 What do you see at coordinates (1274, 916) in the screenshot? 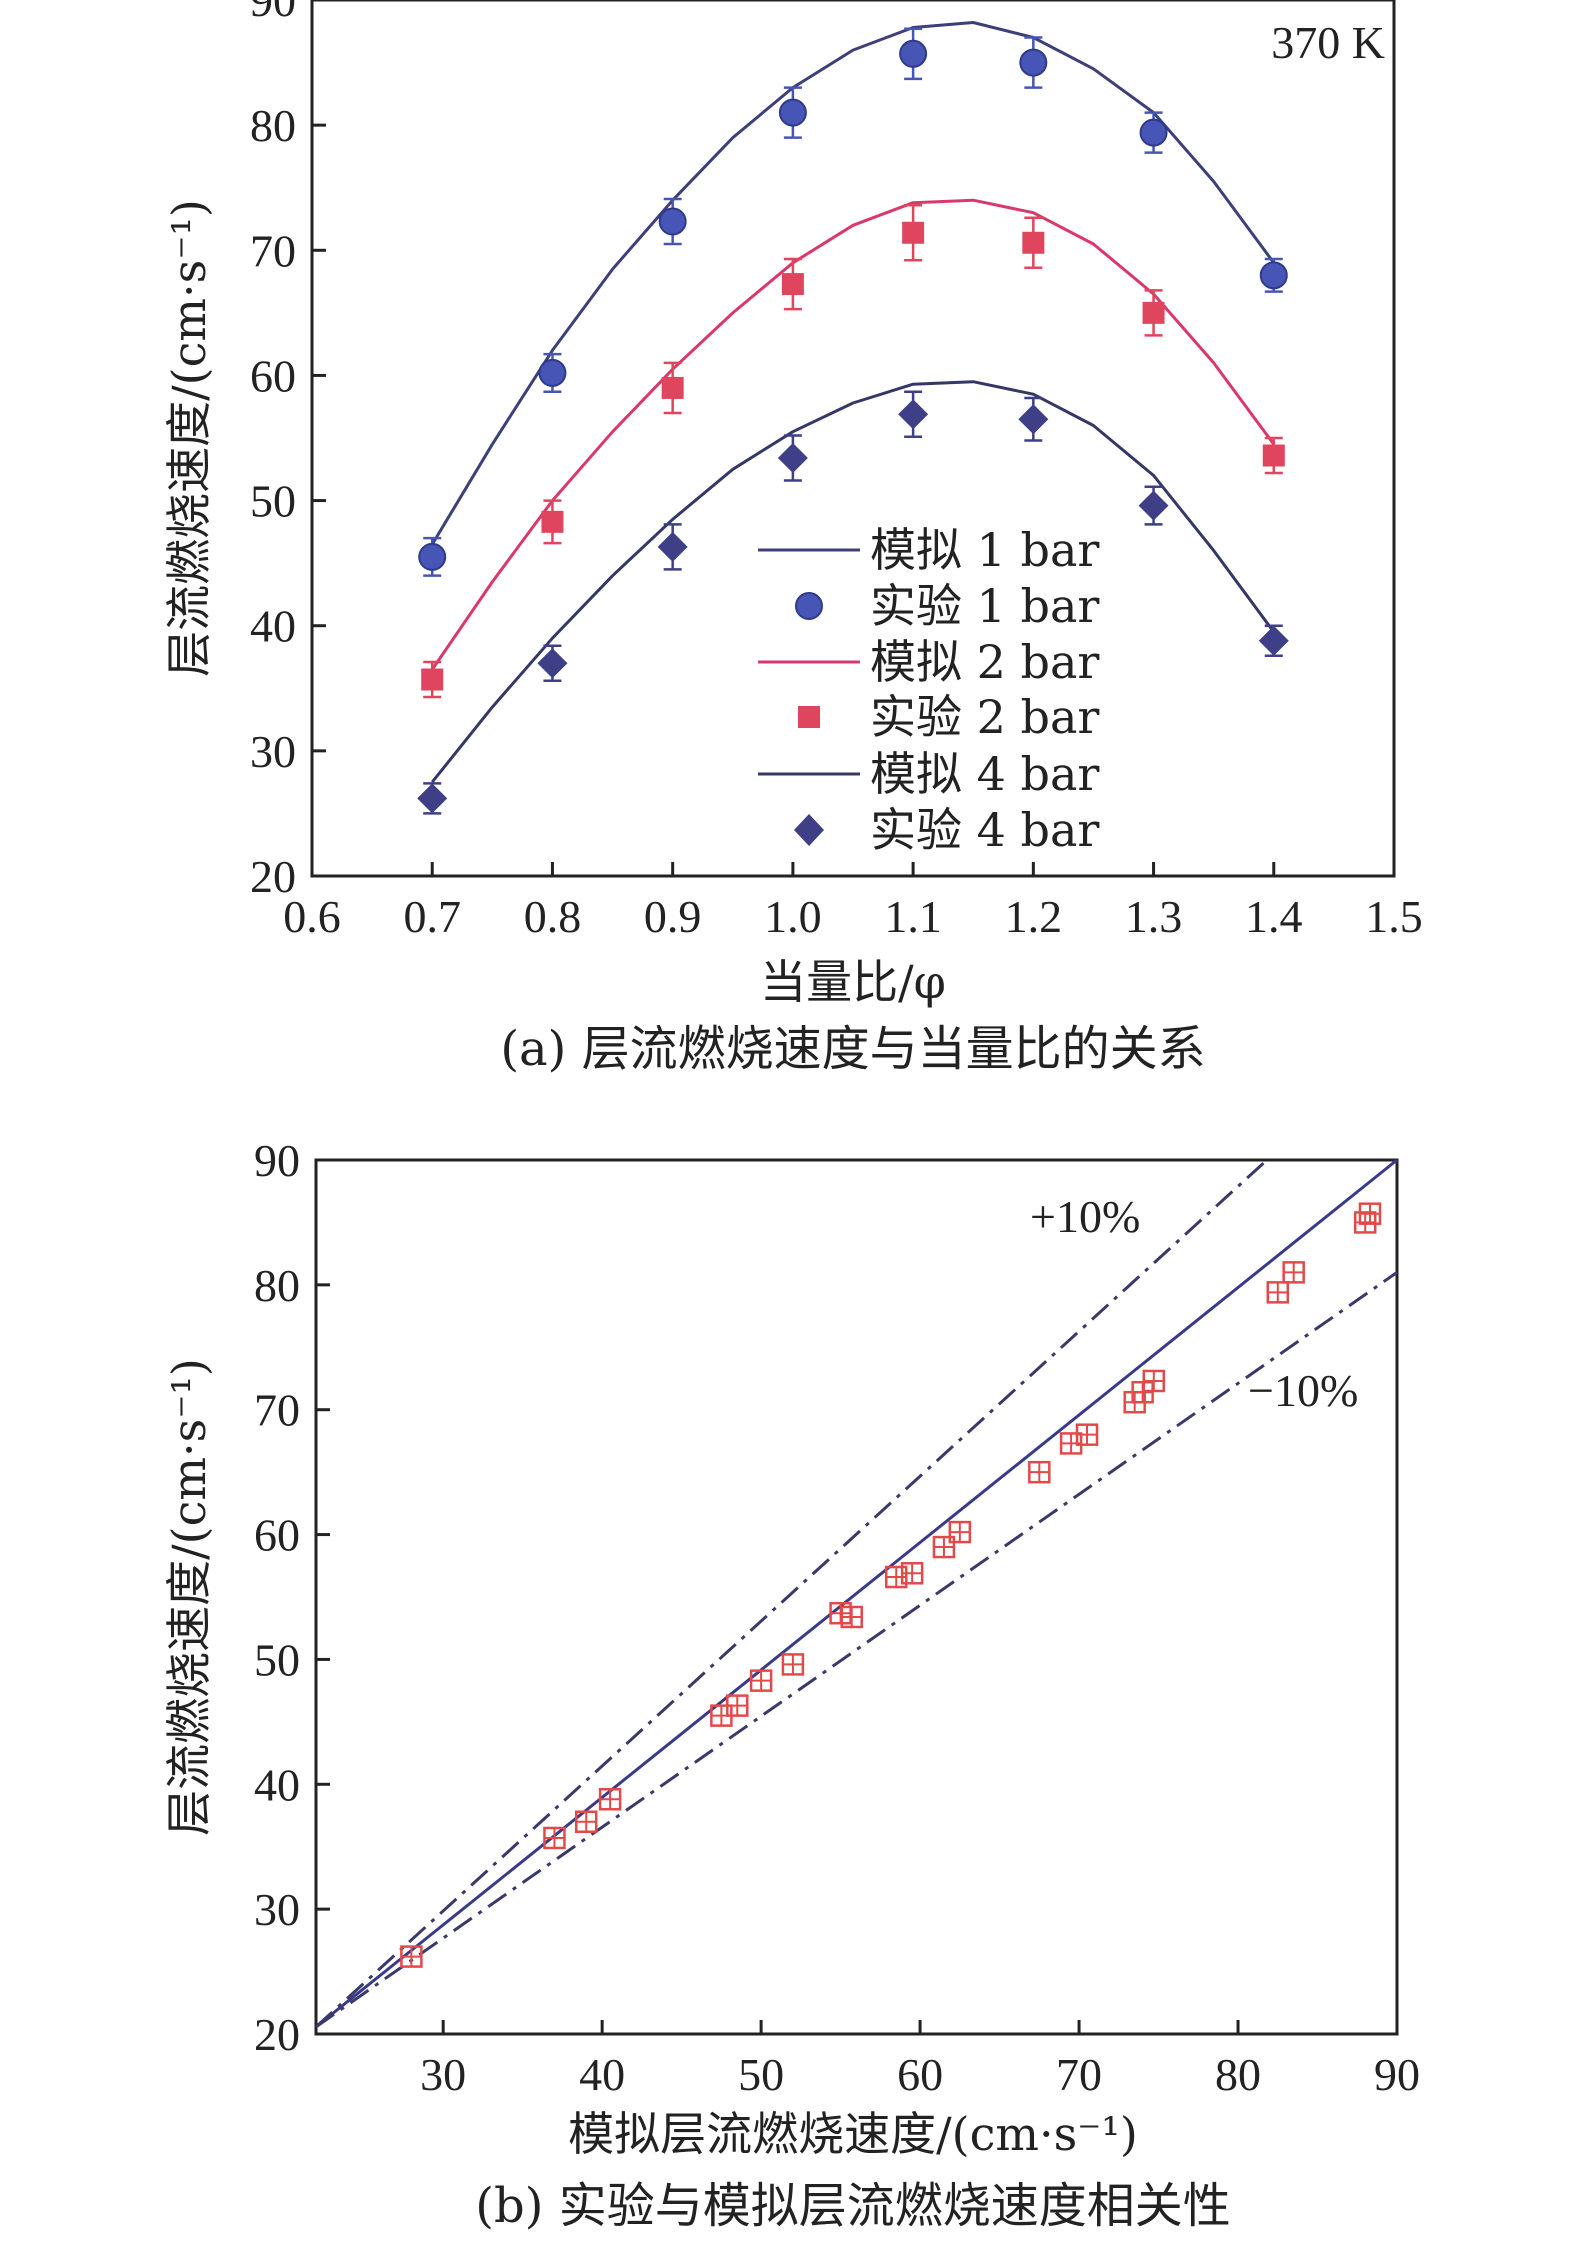
I see `x-tick-label: 1.4` at bounding box center [1274, 916].